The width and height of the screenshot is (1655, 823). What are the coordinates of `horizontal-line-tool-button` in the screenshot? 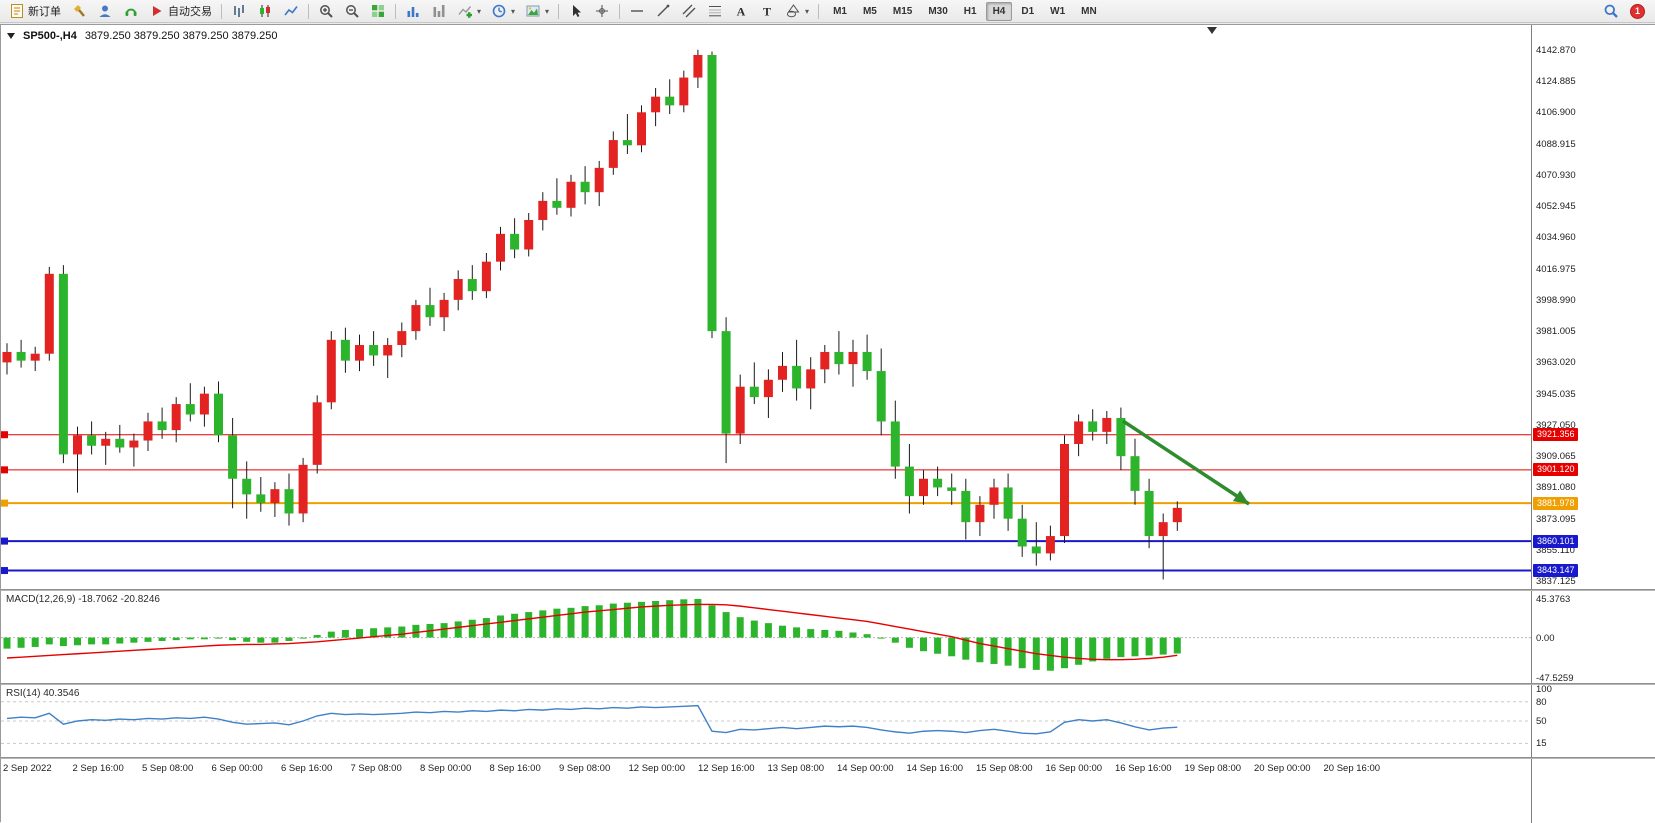 It's located at (637, 11).